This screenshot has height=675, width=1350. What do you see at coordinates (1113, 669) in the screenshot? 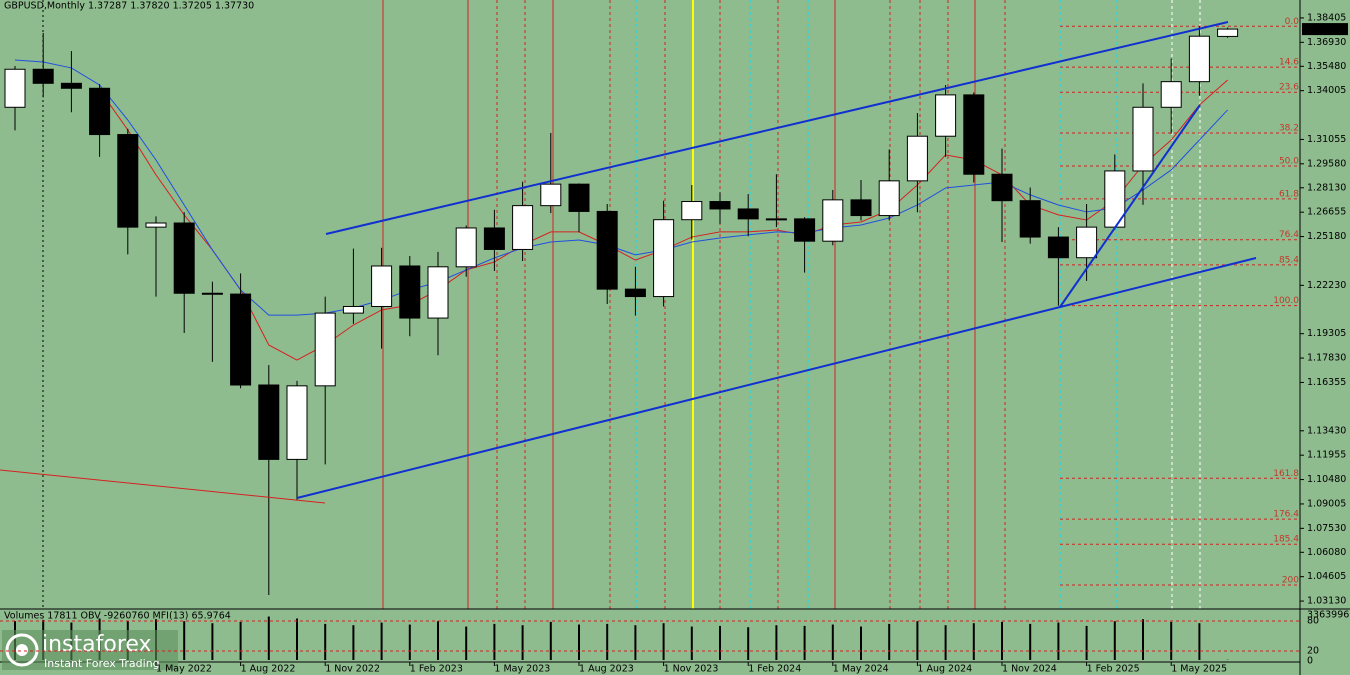
I see `x-tick-label: 1 Feb 2025` at bounding box center [1113, 669].